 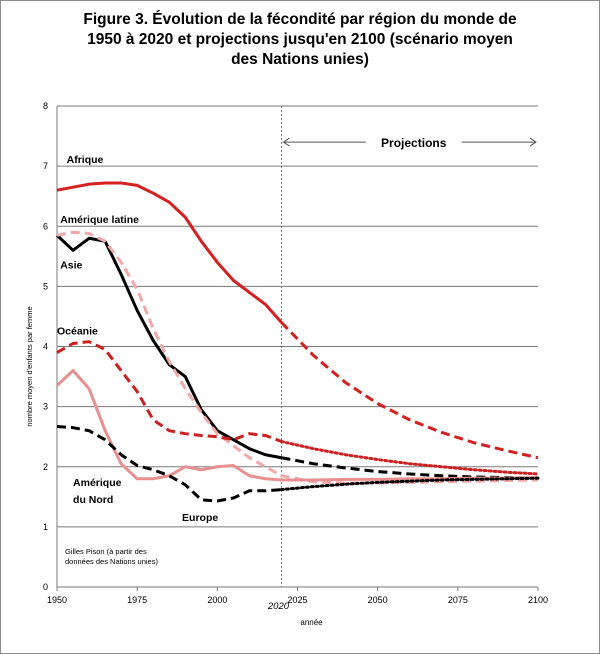 What do you see at coordinates (137, 600) in the screenshot?
I see `x-tick-label: 1975` at bounding box center [137, 600].